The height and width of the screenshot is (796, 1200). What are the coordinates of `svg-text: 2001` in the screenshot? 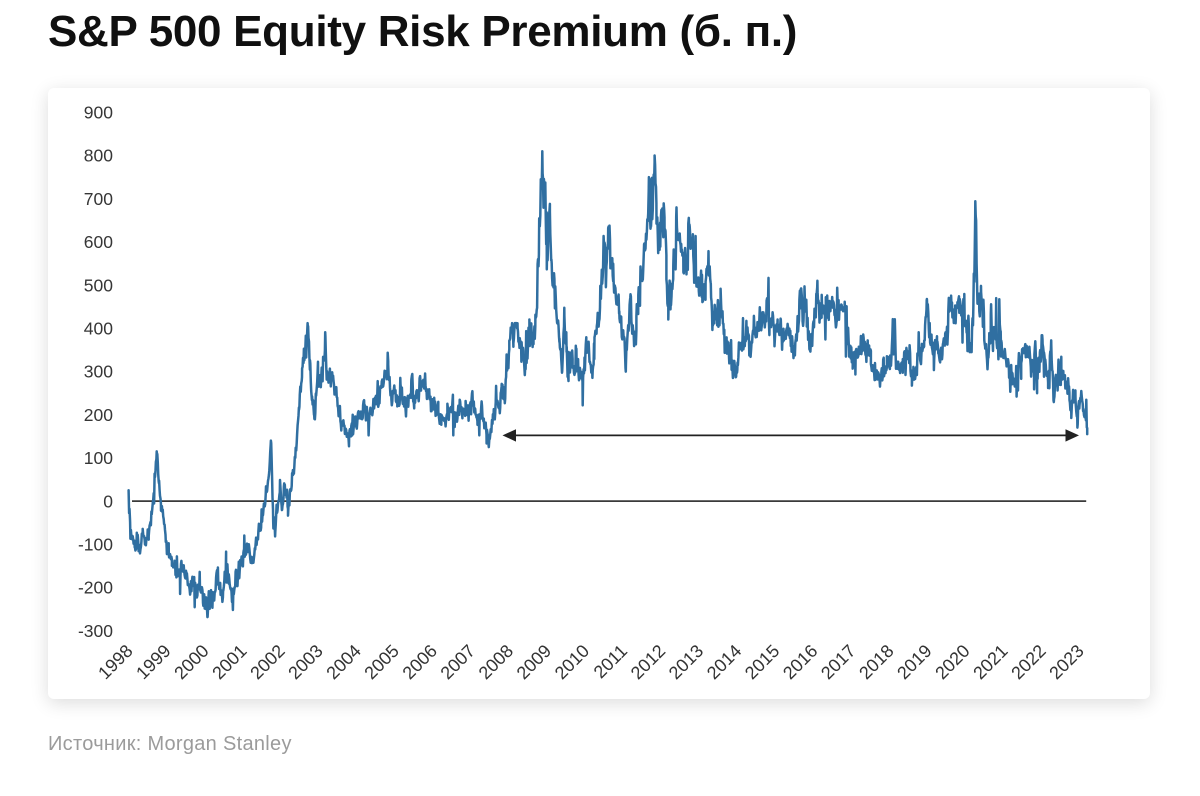 It's located at (229, 662).